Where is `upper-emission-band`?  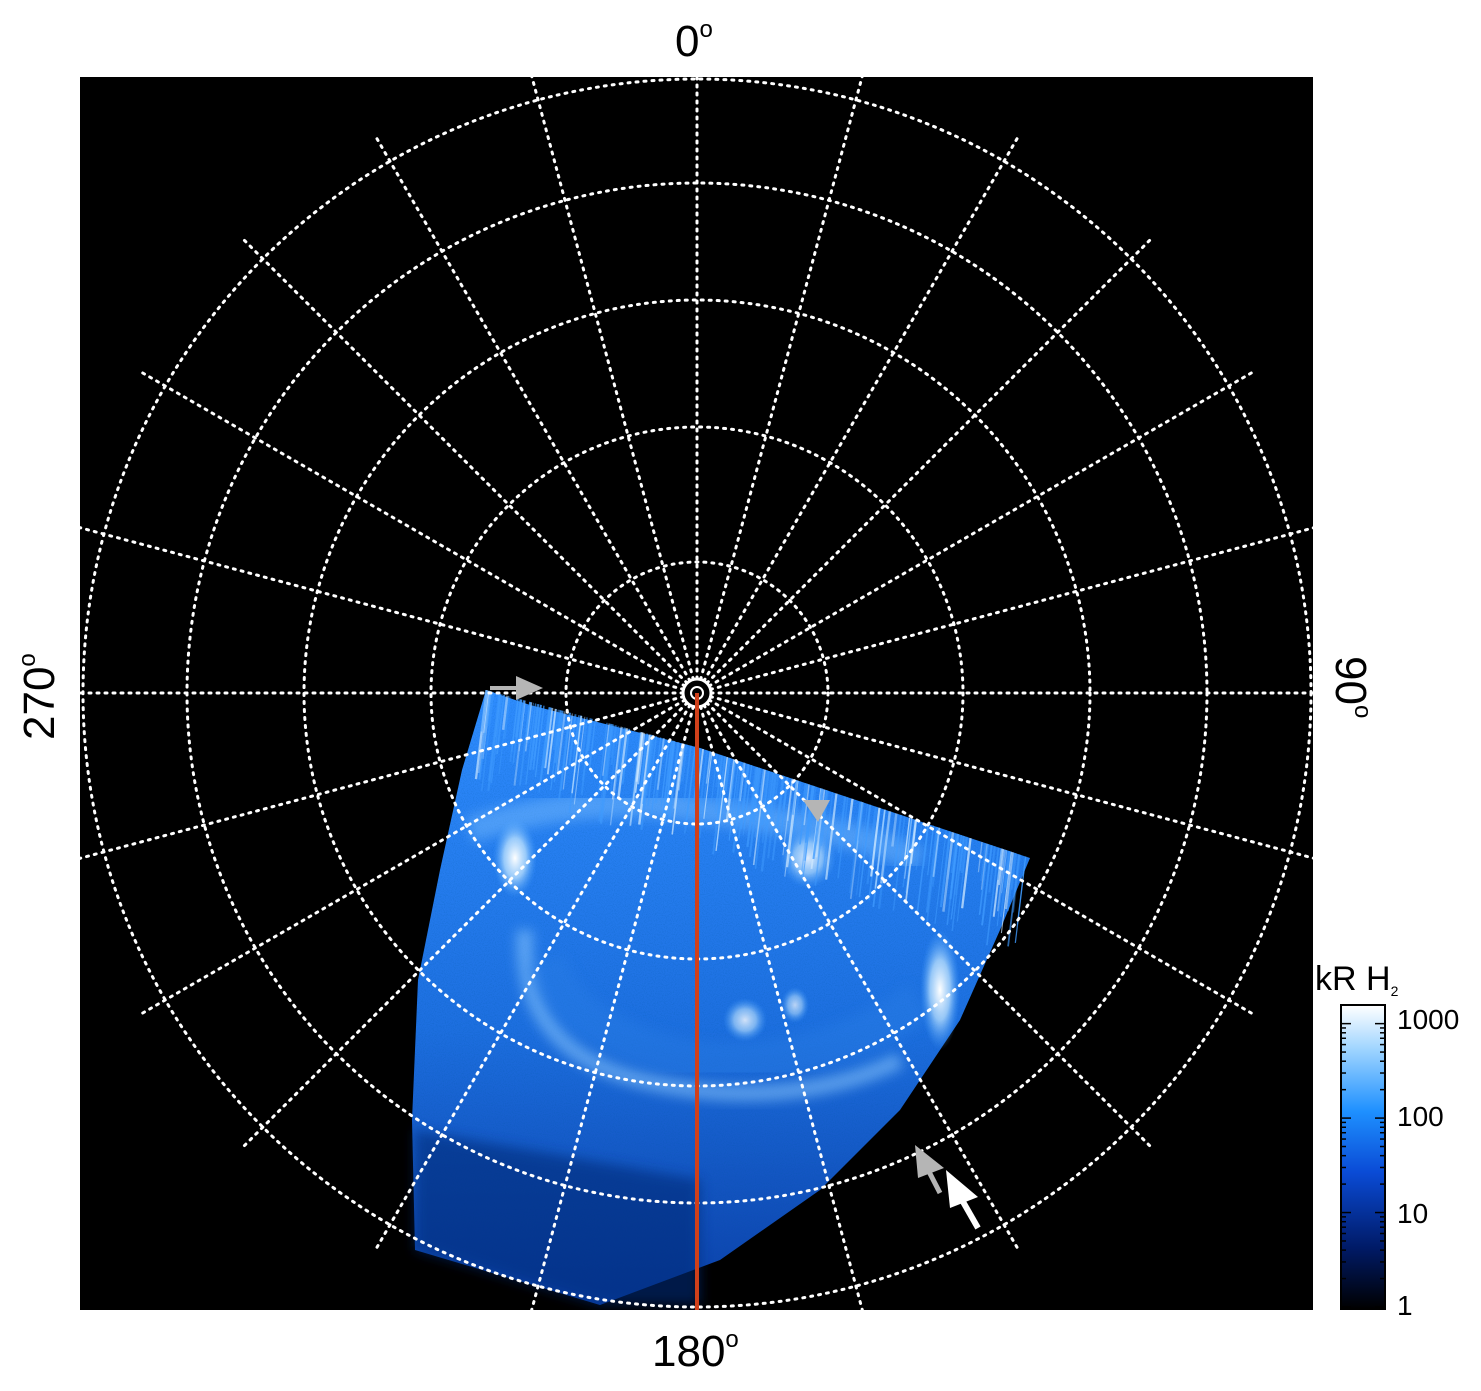
upper-emission-band is located at coordinates (695, 831).